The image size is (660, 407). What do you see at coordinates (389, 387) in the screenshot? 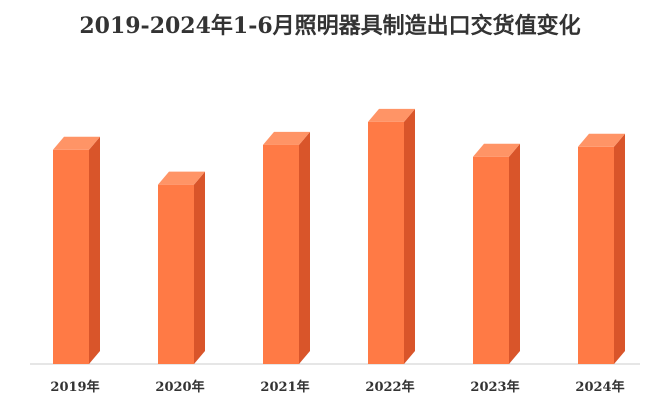
I see `x-tick-label-4: 2022年` at bounding box center [389, 387].